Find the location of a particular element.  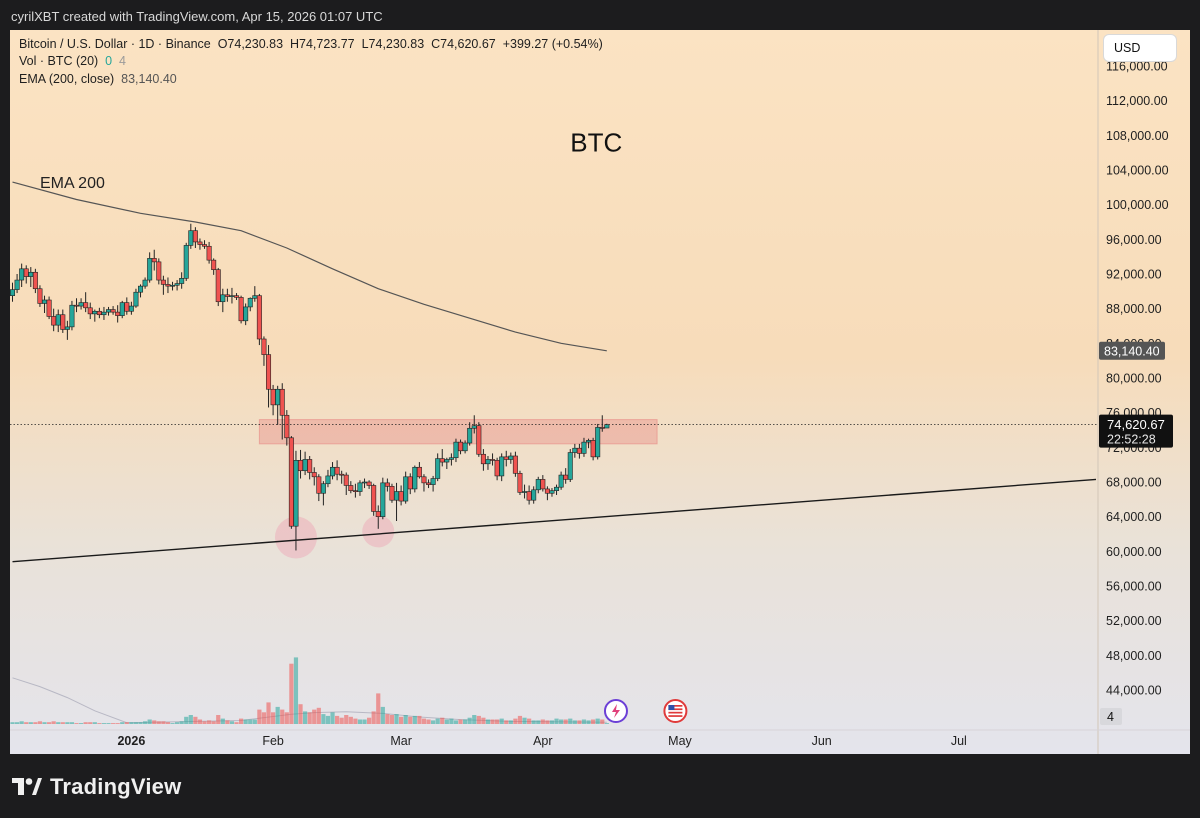

tradingview-logo: TradingView is located at coordinates (96, 787).